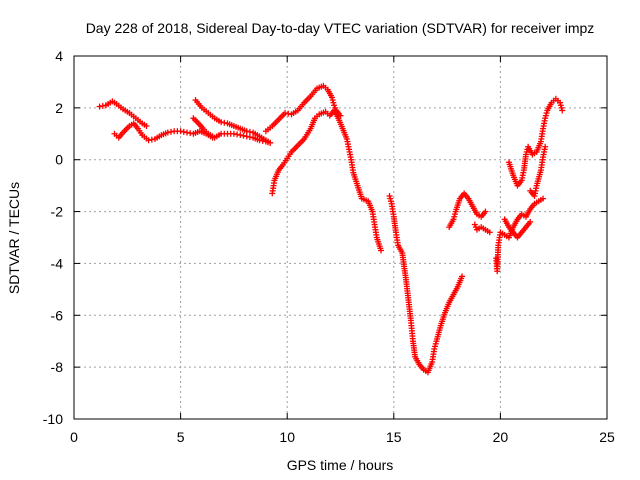 This screenshot has height=480, width=640. Describe the element at coordinates (59, 108) in the screenshot. I see `y-tick-label: 2` at that location.